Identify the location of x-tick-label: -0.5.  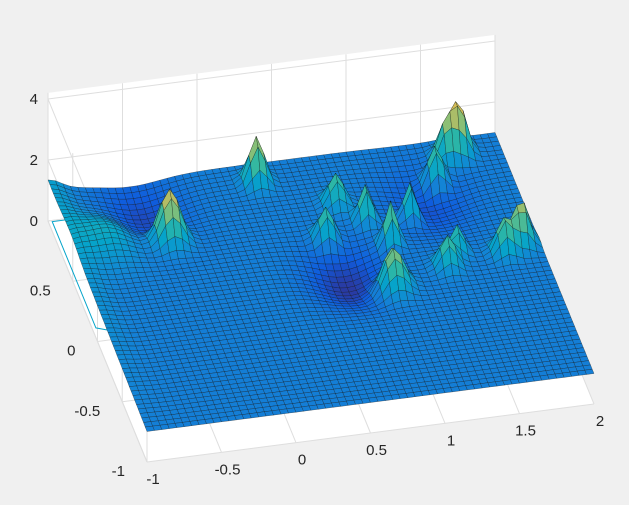
(228, 469).